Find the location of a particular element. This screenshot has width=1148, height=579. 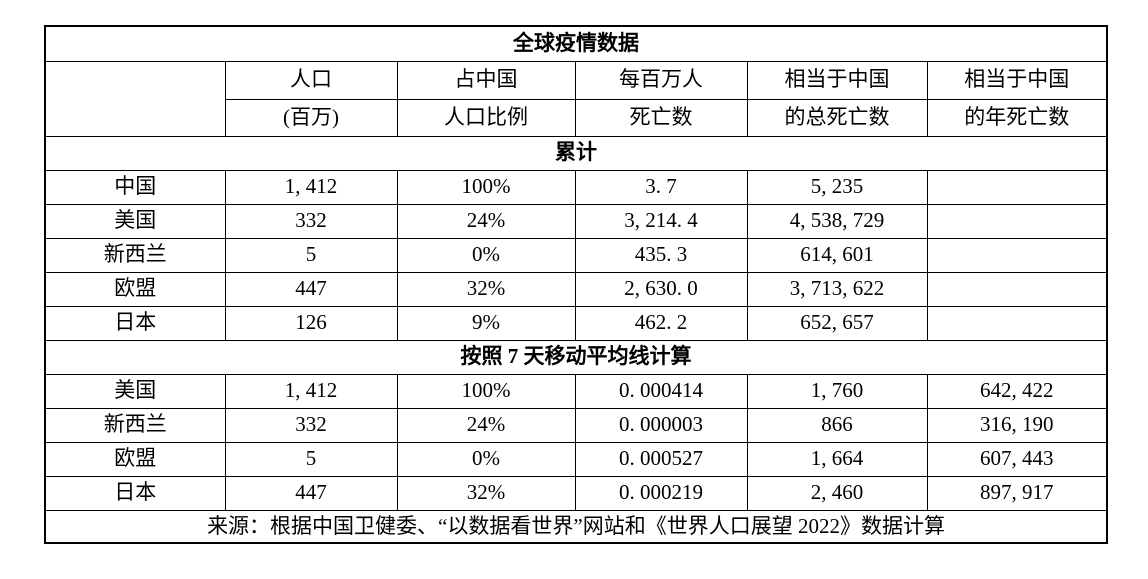

value-cell: 435. 3 is located at coordinates (661, 255).